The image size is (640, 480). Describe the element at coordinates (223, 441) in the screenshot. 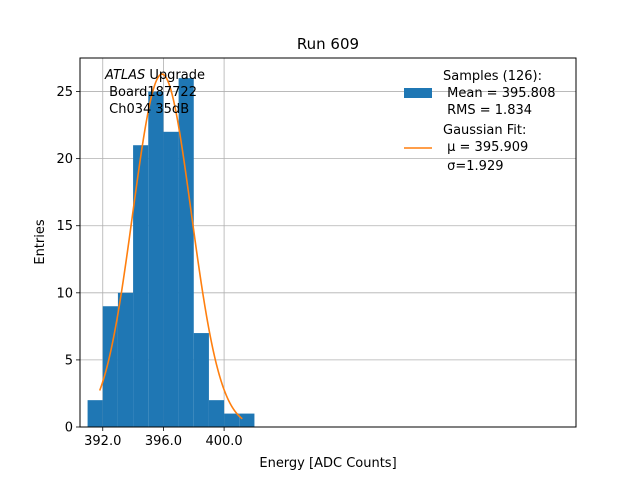

I see `x-tick-label-2: 400.0` at that location.